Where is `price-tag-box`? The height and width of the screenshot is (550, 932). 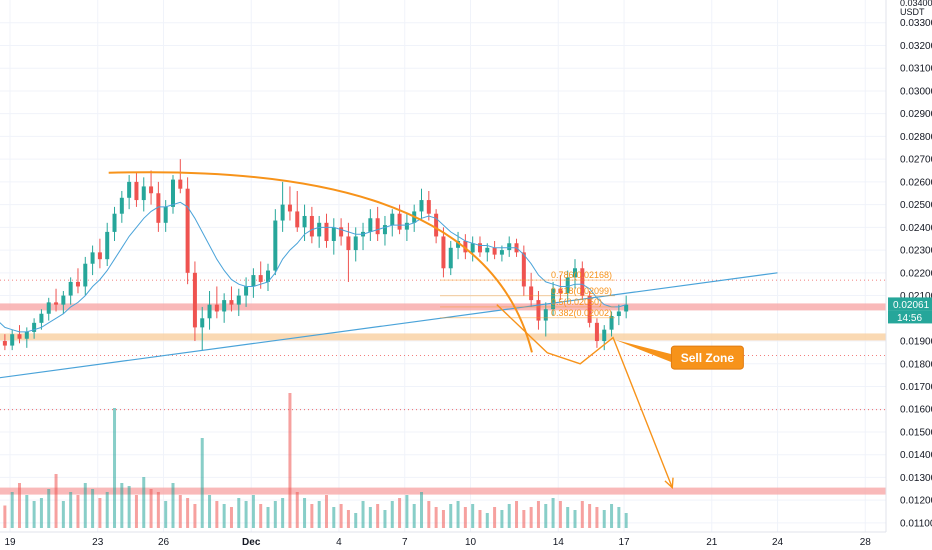 price-tag-box is located at coordinates (910, 304).